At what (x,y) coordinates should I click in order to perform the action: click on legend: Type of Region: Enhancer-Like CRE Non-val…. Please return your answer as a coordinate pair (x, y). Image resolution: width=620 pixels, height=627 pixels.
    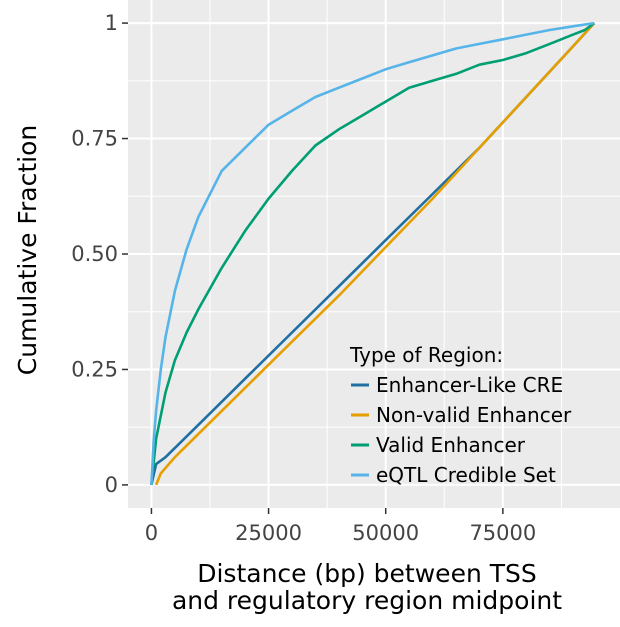
    Looking at the image, I should click on (460, 415).